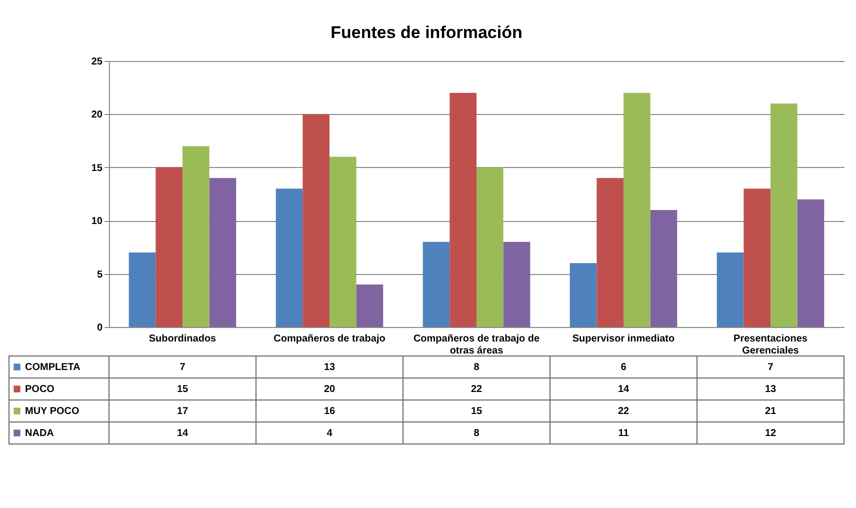 Image resolution: width=856 pixels, height=508 pixels. Describe the element at coordinates (40, 389) in the screenshot. I see `legend-label: POCO` at that location.